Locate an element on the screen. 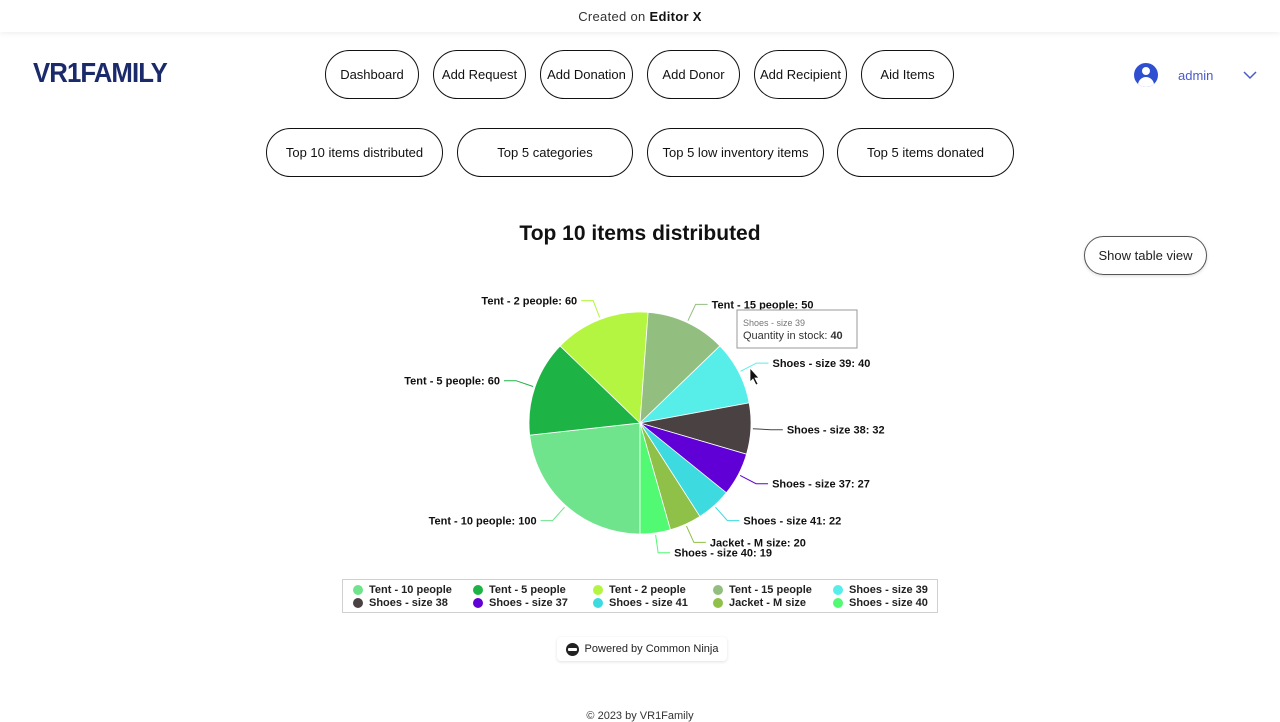  legend-label: Jacket - M size is located at coordinates (768, 603).